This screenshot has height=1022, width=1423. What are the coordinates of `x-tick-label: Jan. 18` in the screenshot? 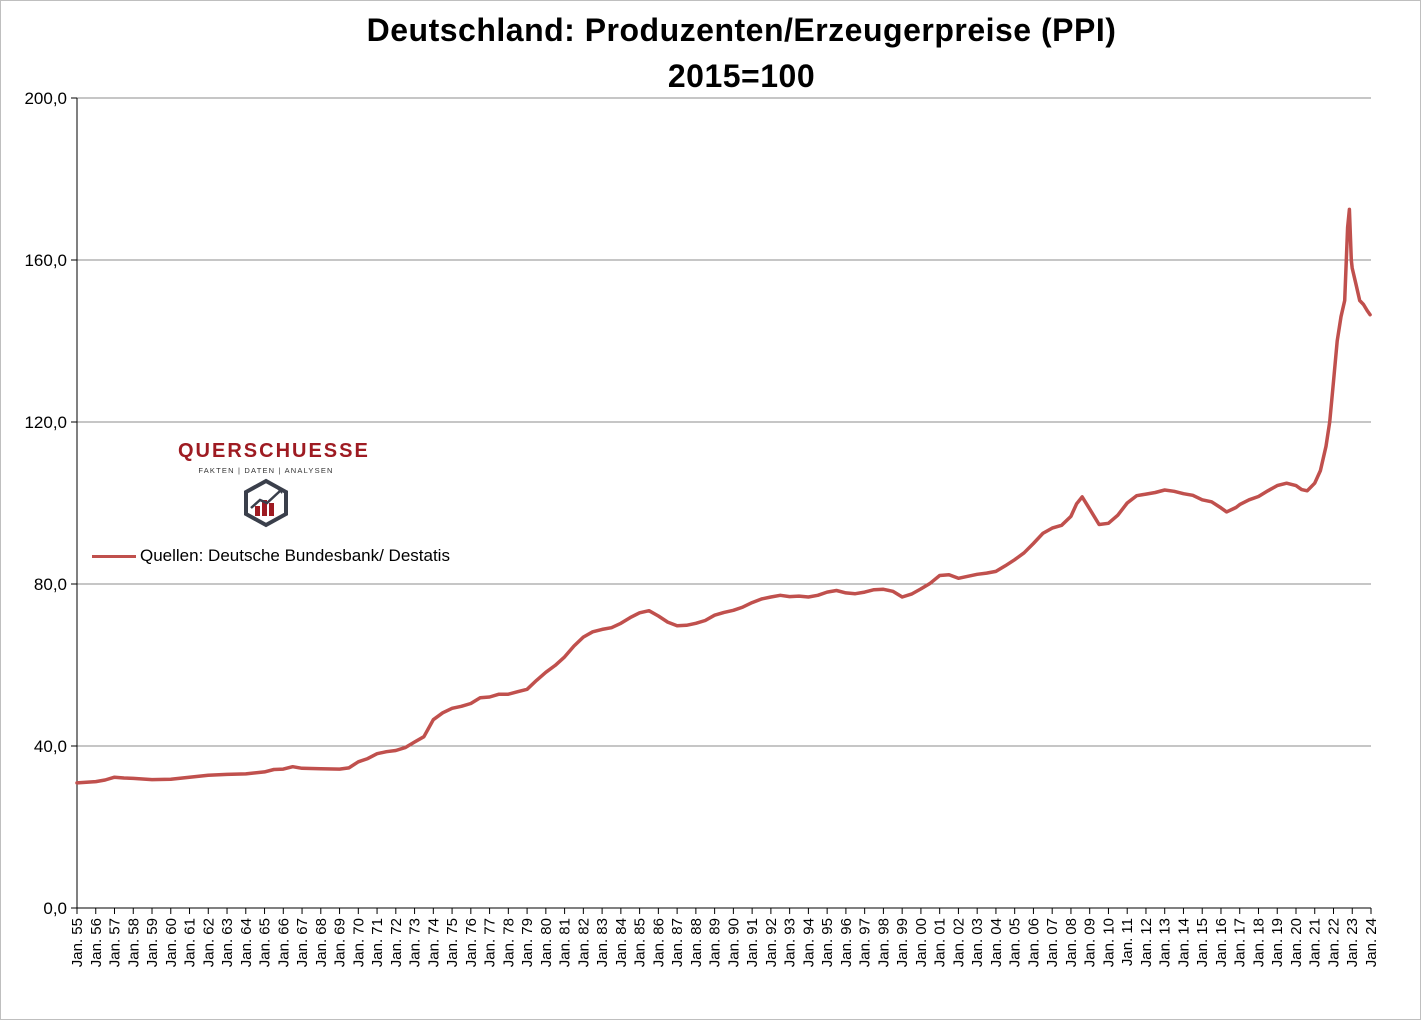 It's located at (1258, 942).